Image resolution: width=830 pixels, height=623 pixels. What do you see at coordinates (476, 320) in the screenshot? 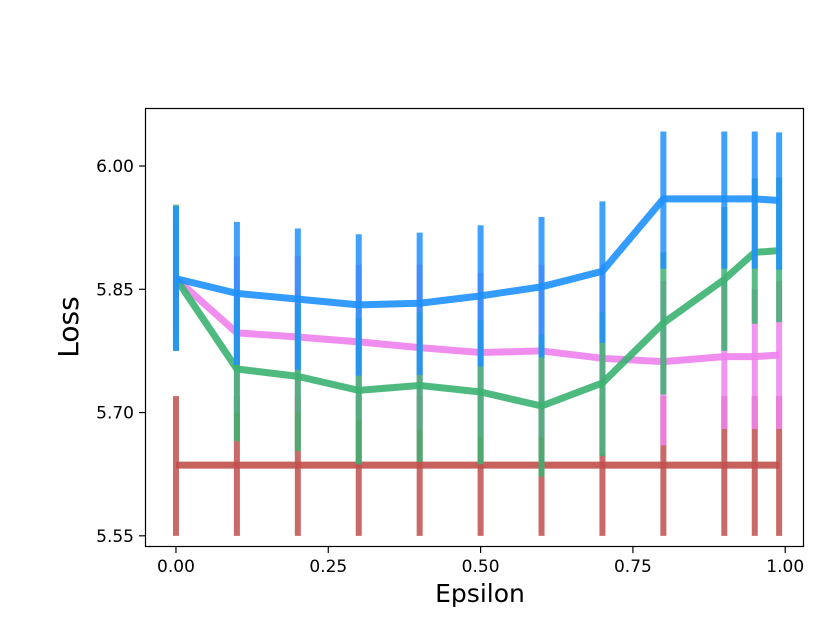
I see `series-1-line` at bounding box center [476, 320].